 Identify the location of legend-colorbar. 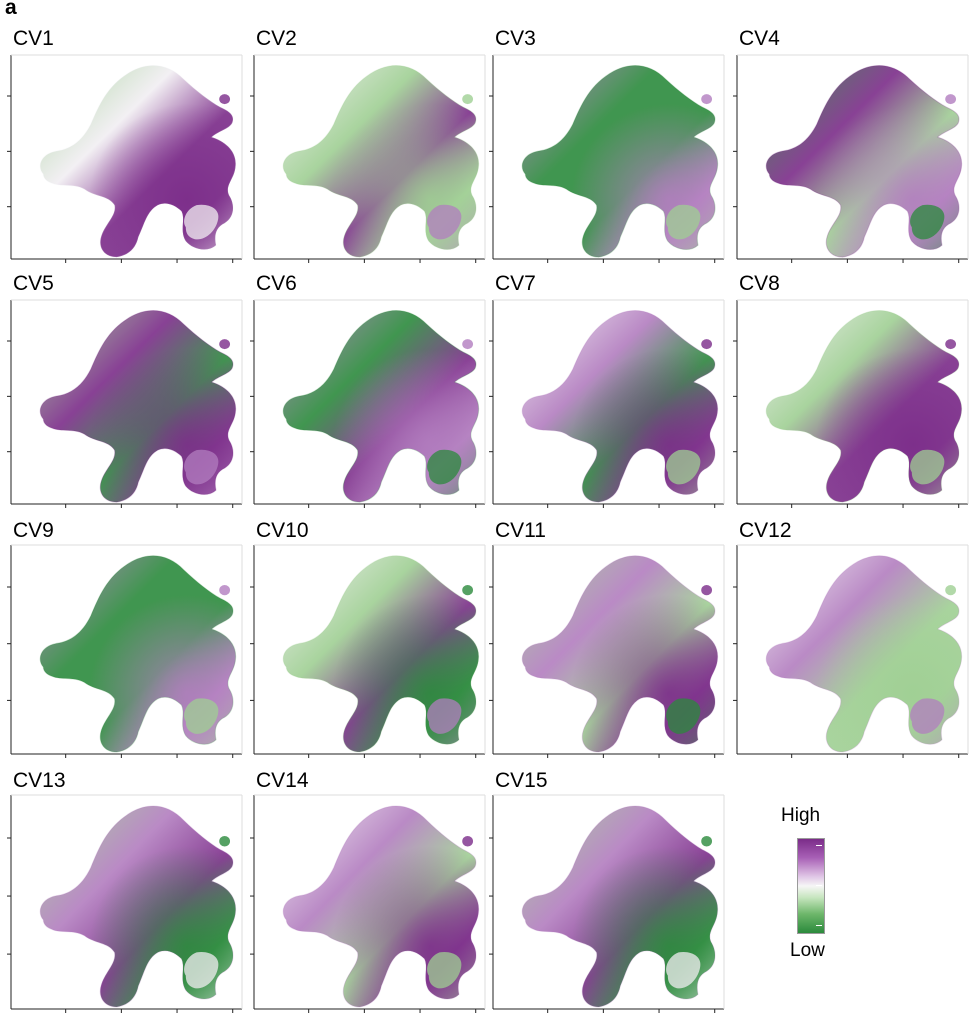
(811, 886).